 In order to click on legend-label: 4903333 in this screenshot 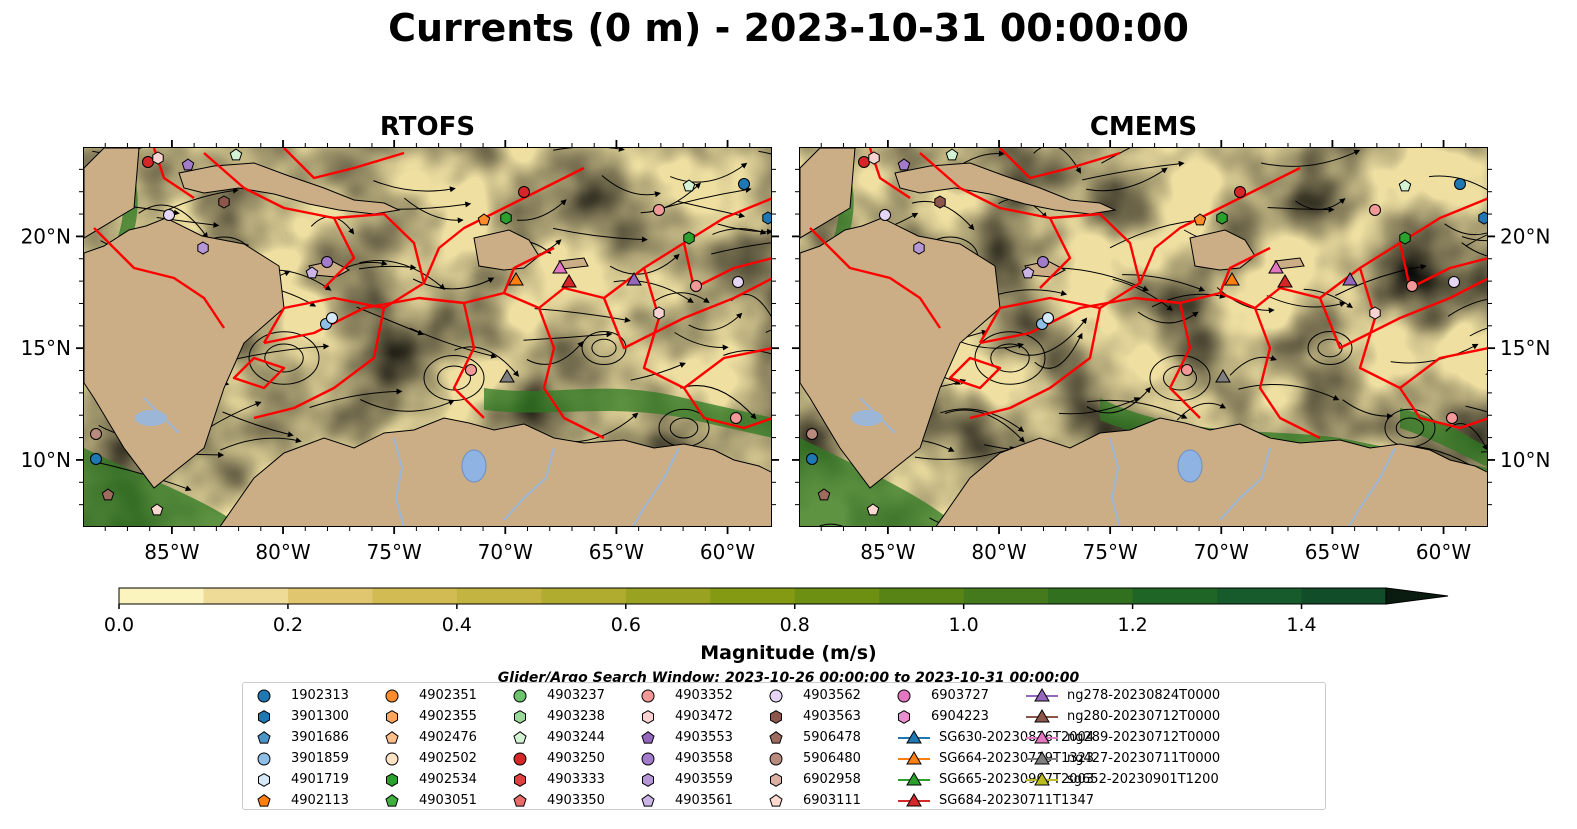, I will do `click(576, 779)`.